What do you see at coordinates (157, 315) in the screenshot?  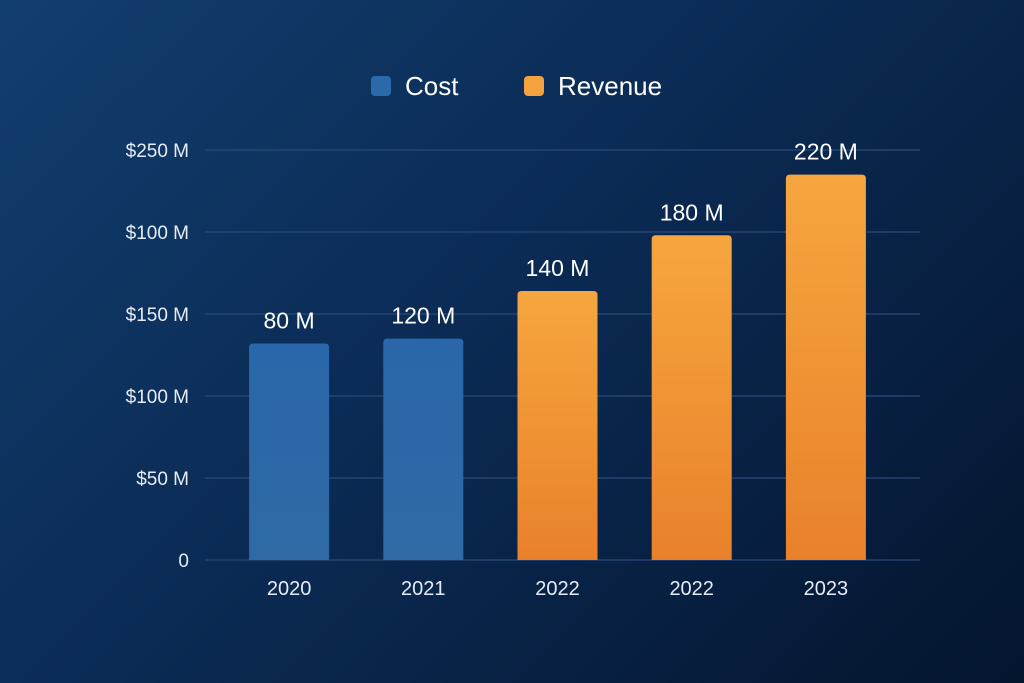 I see `y-tick-label: $150 M` at bounding box center [157, 315].